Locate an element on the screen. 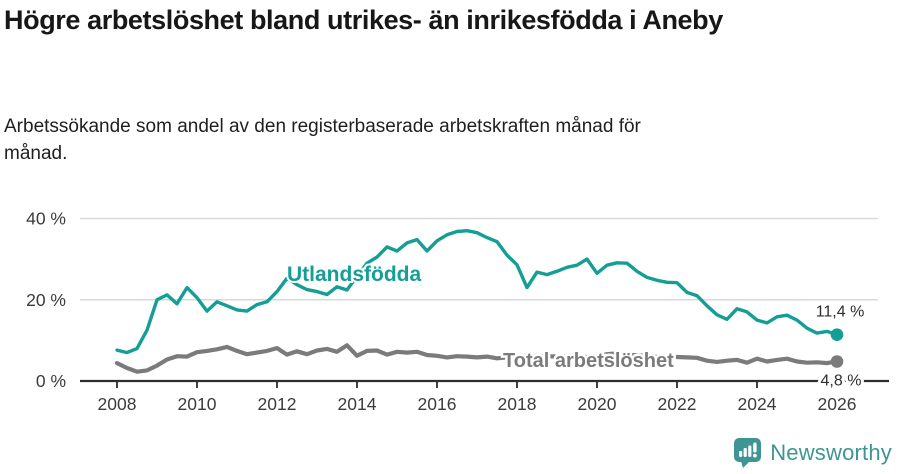 This screenshot has width=900, height=474. series-line-total is located at coordinates (477, 358).